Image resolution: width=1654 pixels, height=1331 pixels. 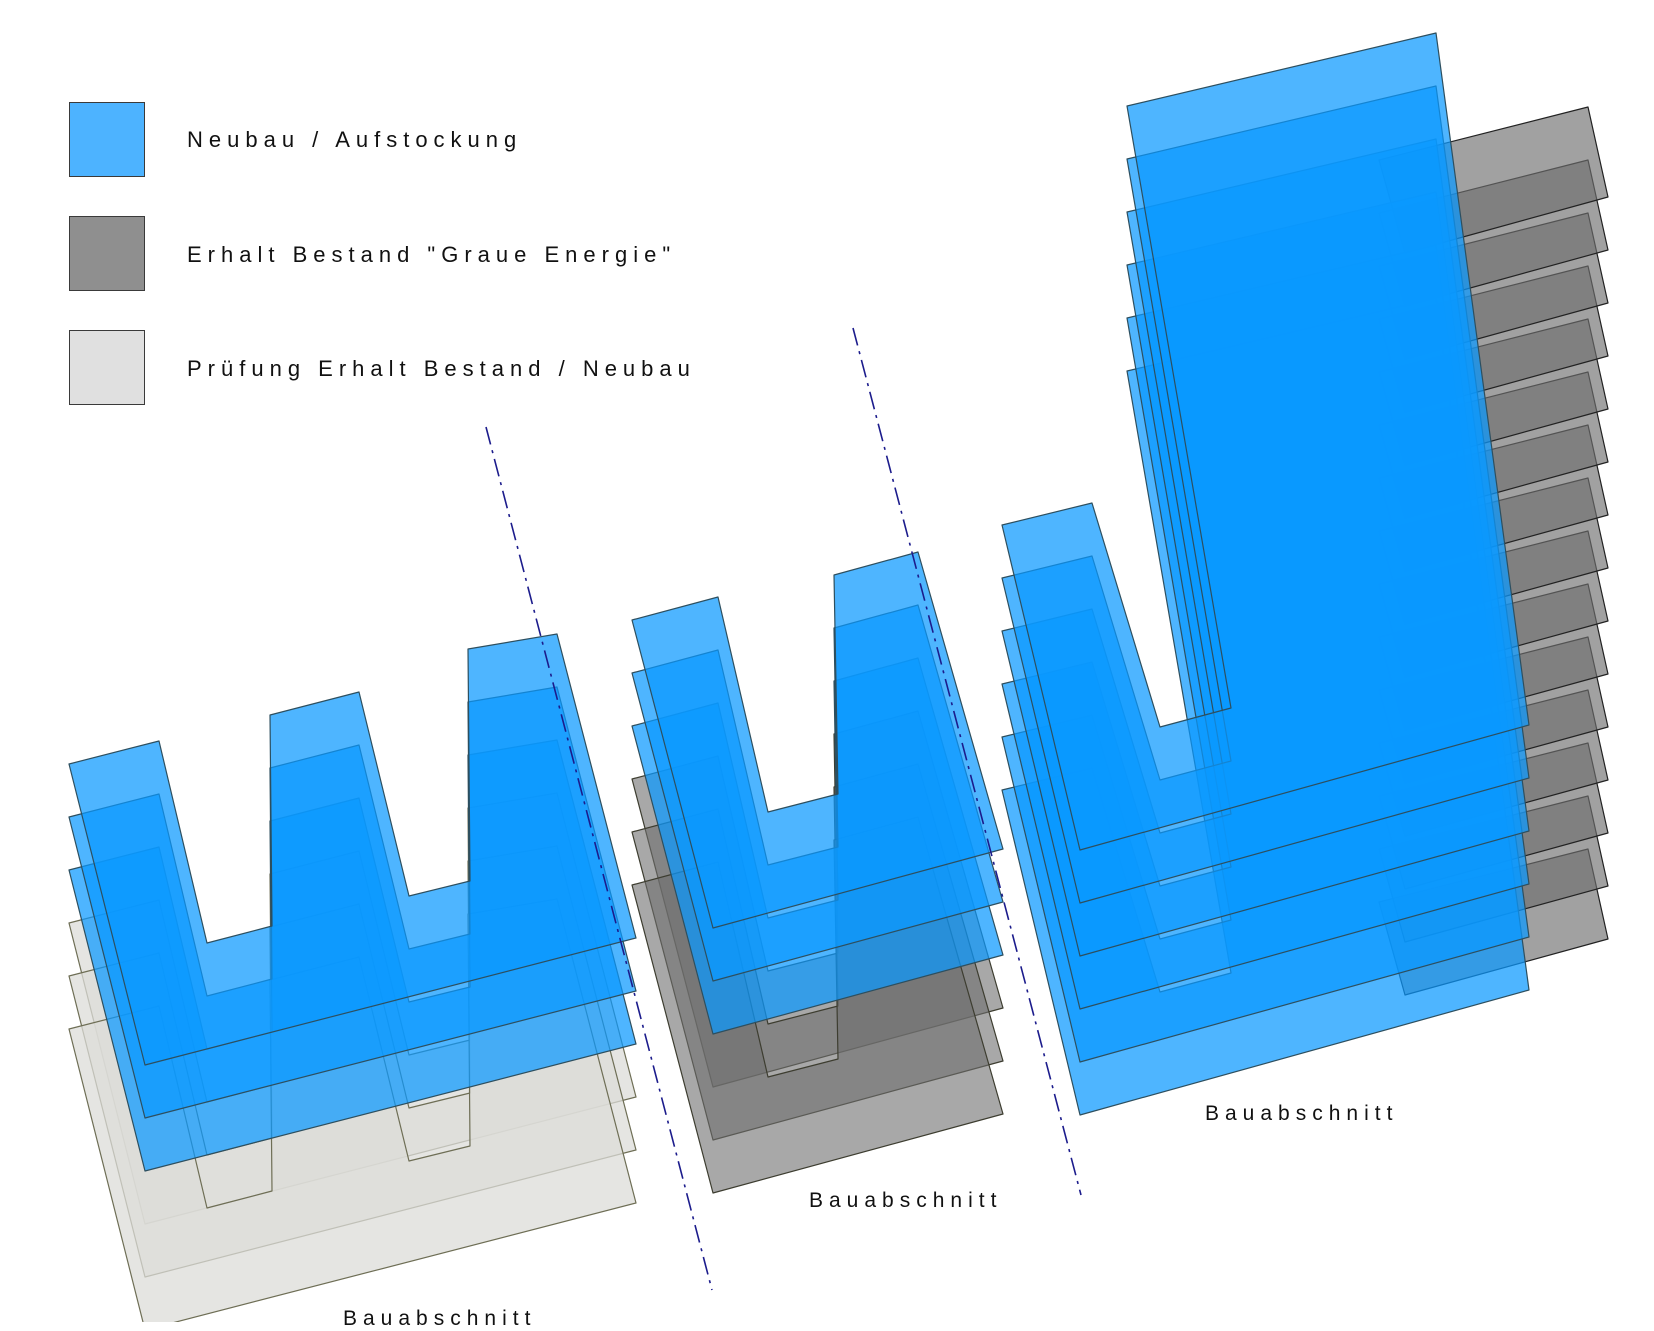 What do you see at coordinates (817, 740) in the screenshot?
I see `new-build-floor-p2` at bounding box center [817, 740].